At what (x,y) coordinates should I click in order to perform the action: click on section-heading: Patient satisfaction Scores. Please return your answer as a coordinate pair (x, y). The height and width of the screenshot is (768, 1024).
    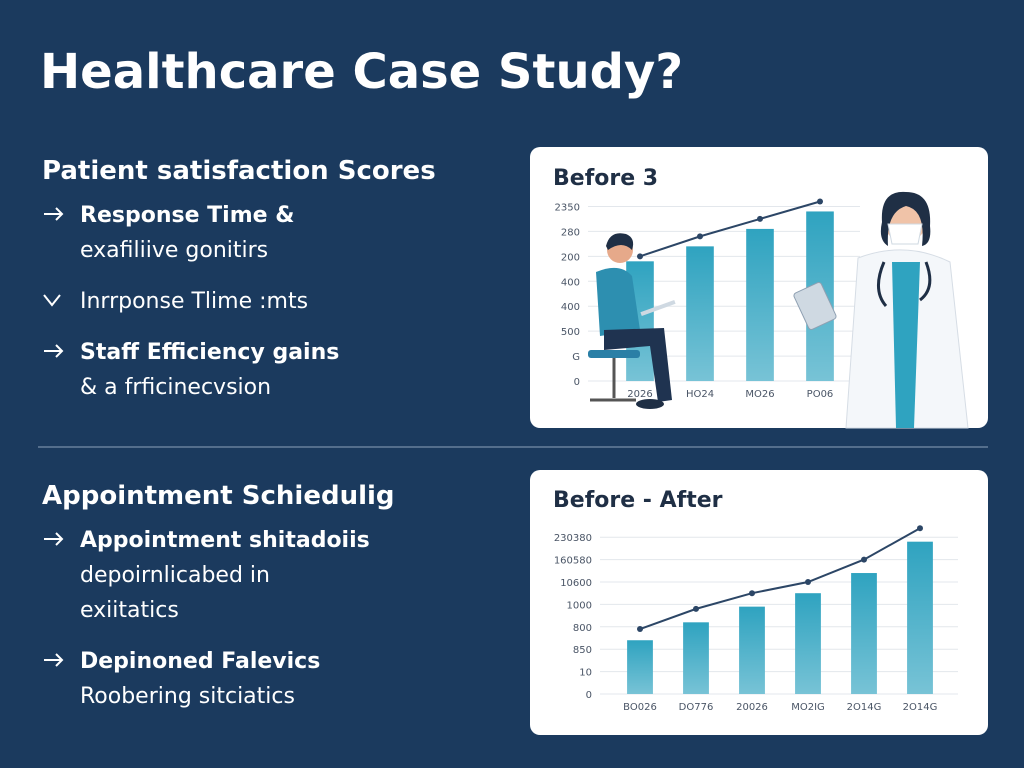
    Looking at the image, I should click on (239, 171).